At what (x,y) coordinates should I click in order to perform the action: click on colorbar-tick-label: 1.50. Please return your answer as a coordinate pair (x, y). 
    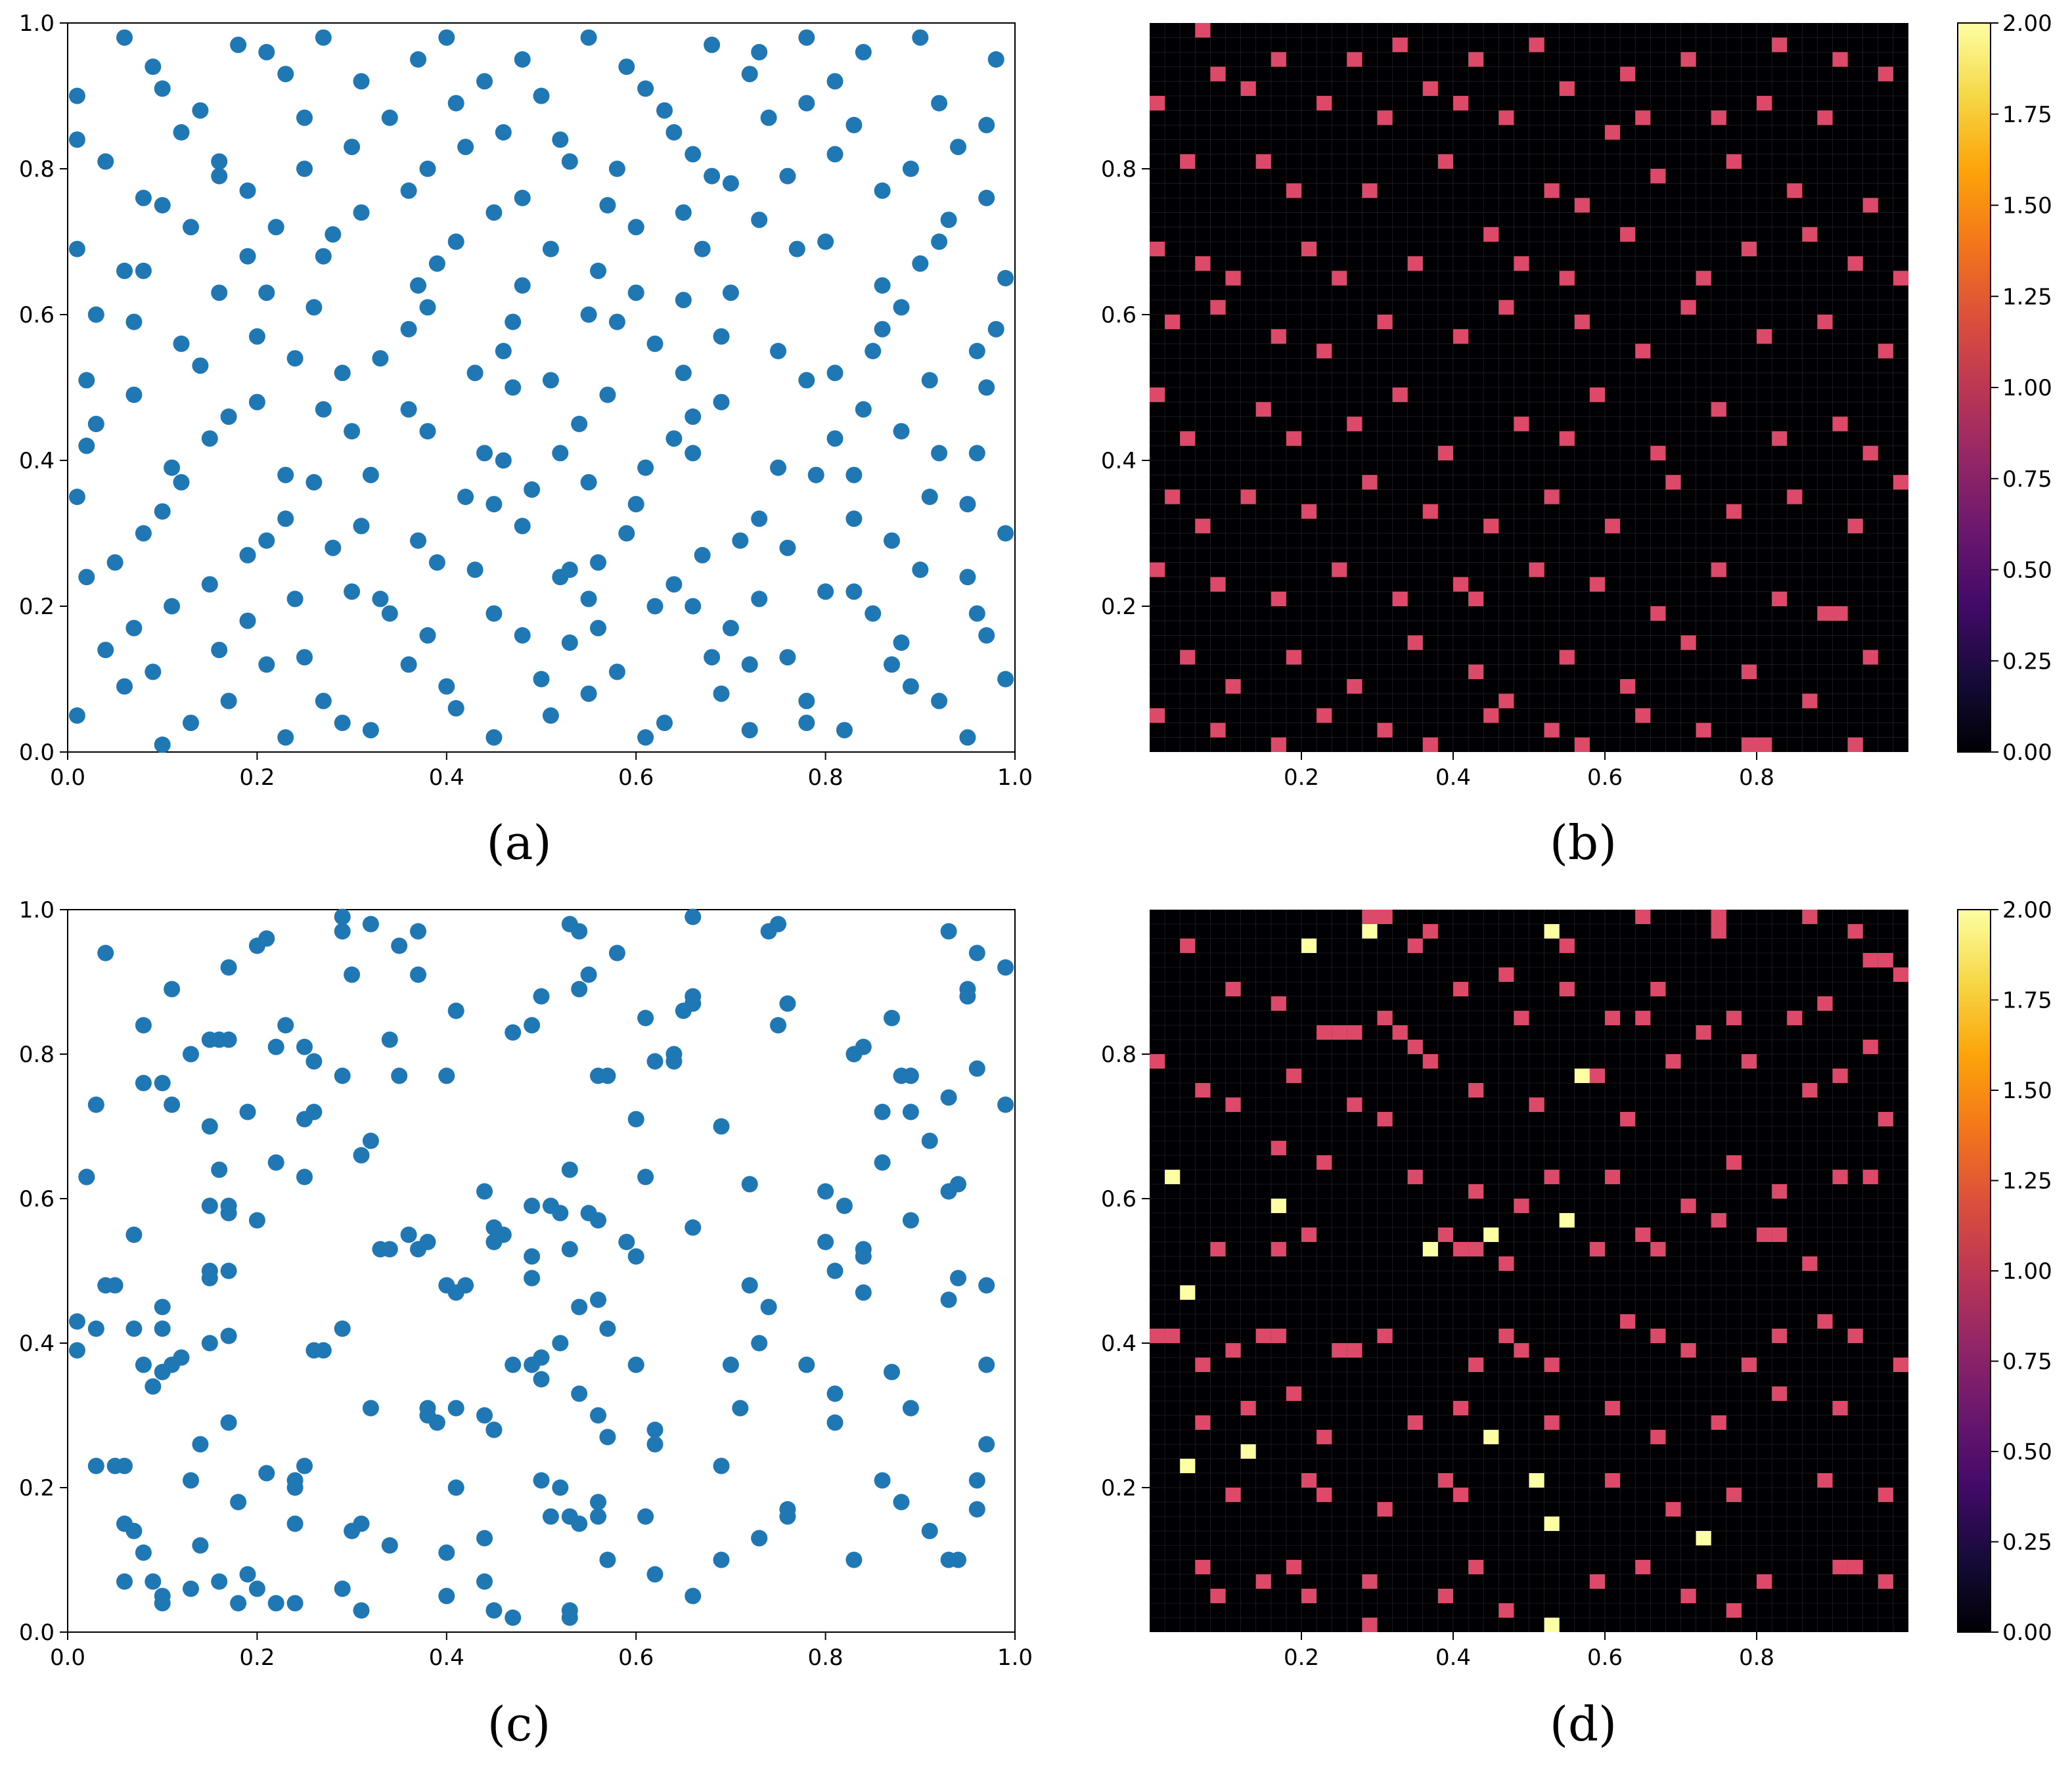
    Looking at the image, I should click on (2027, 206).